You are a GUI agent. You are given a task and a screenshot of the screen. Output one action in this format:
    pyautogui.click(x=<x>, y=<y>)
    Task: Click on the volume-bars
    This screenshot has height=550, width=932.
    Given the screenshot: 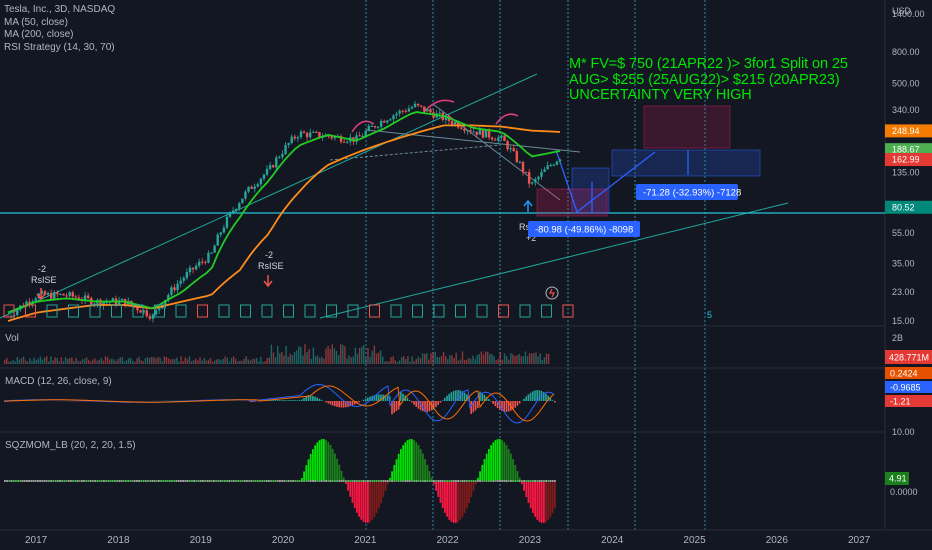 What is the action you would take?
    pyautogui.click(x=277, y=354)
    